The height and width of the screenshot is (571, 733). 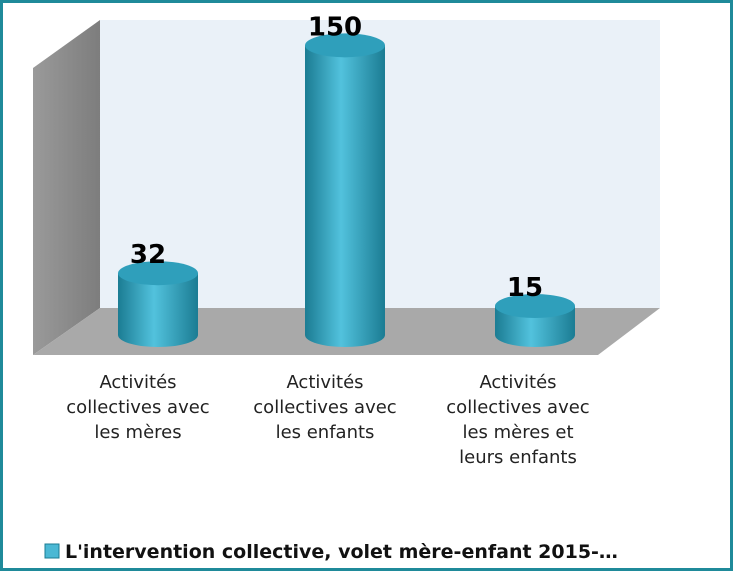 I want to click on legend-swatch, so click(x=52, y=551).